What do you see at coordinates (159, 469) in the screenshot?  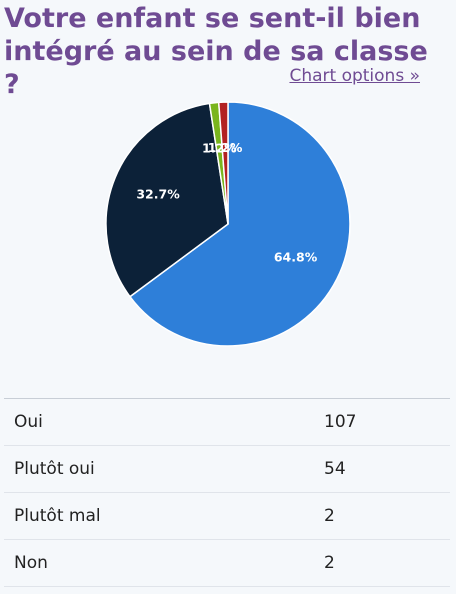 I see `table-cell-category: Plutôt oui` at bounding box center [159, 469].